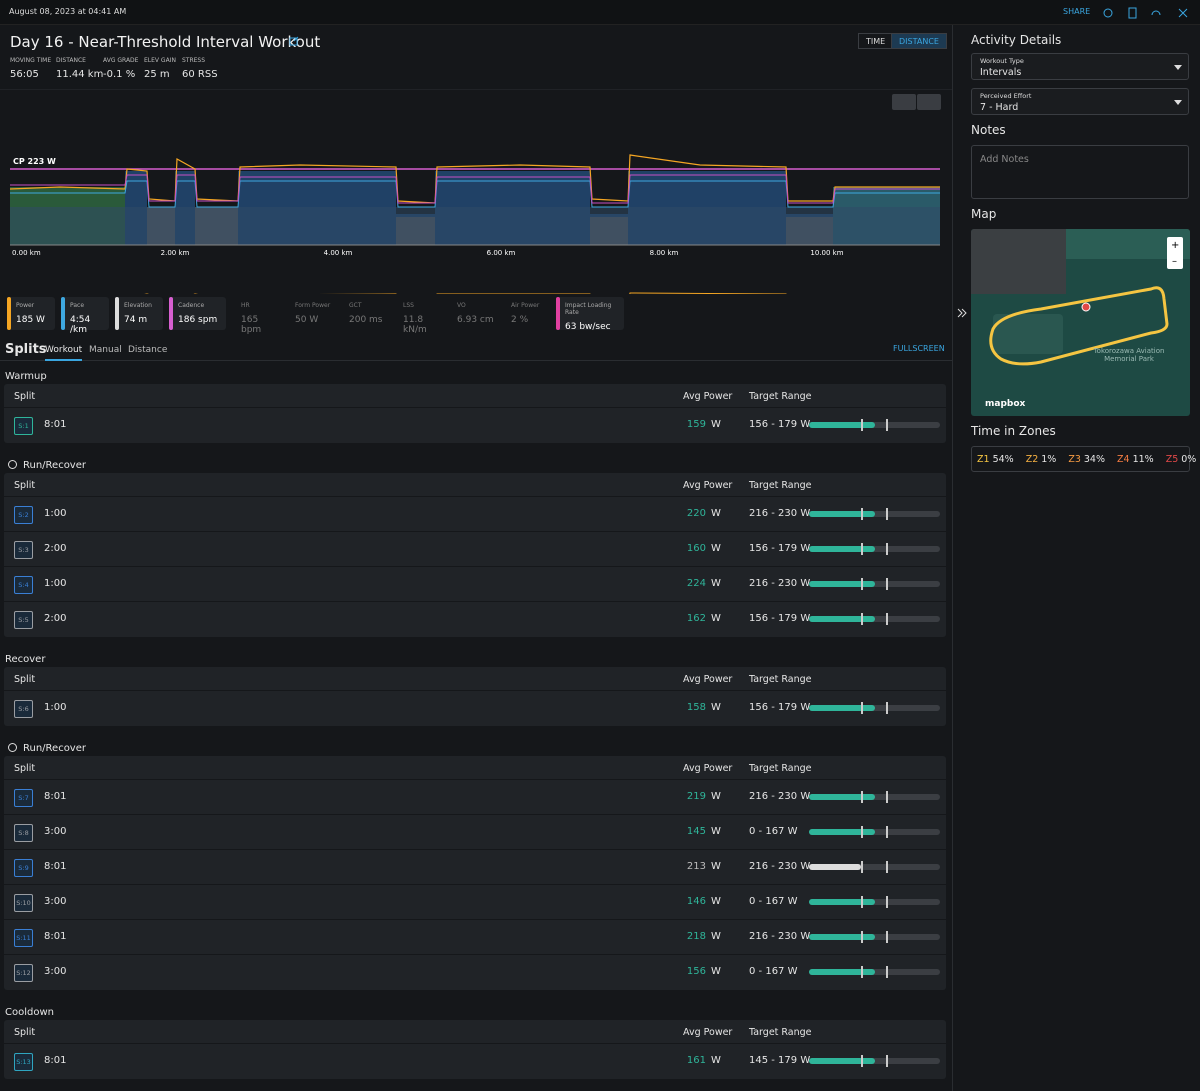 The image size is (1200, 1091). What do you see at coordinates (962, 313) in the screenshot?
I see `collapse-icon` at bounding box center [962, 313].